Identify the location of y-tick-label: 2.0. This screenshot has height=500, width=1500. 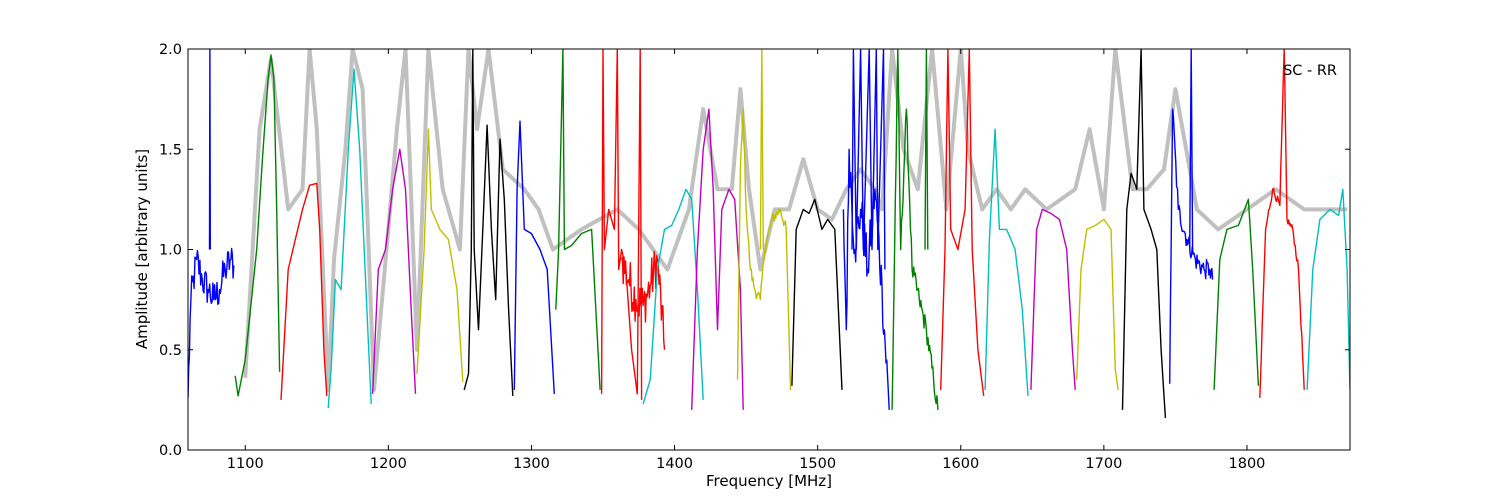
(170, 50).